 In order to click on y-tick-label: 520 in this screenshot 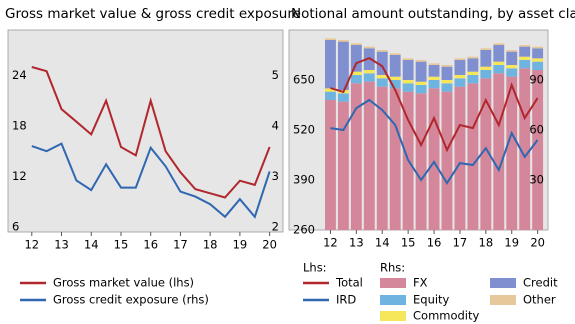, I will do `click(304, 130)`.